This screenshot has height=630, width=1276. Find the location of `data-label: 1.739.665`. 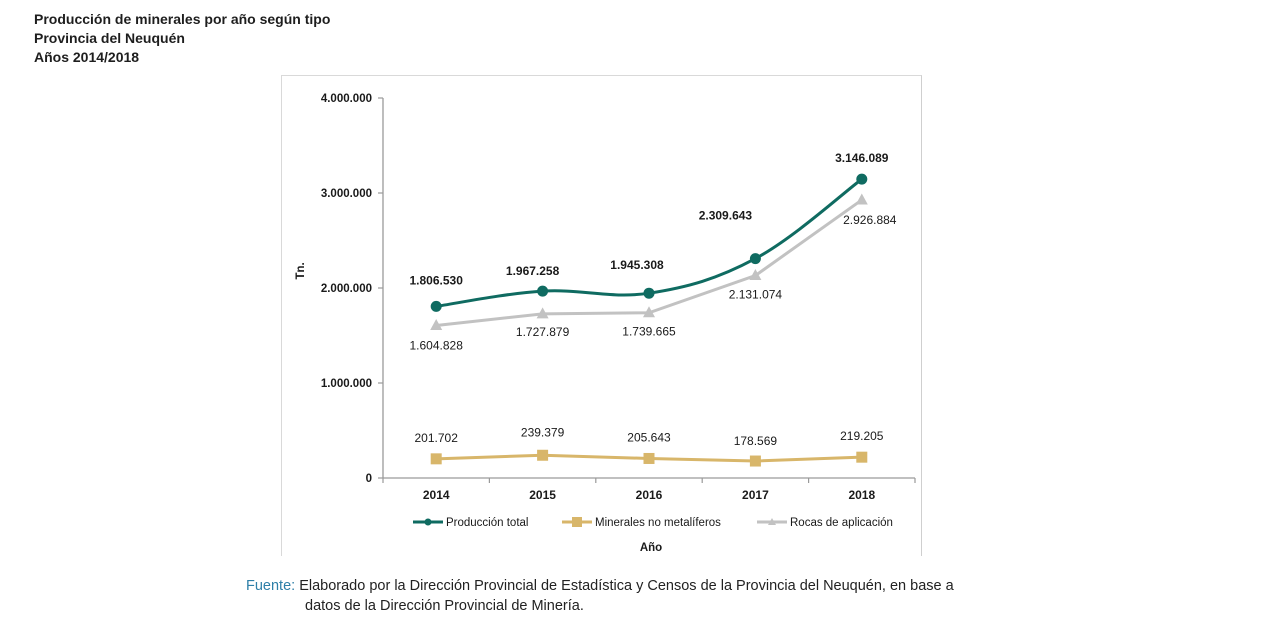

data-label: 1.739.665 is located at coordinates (649, 332).